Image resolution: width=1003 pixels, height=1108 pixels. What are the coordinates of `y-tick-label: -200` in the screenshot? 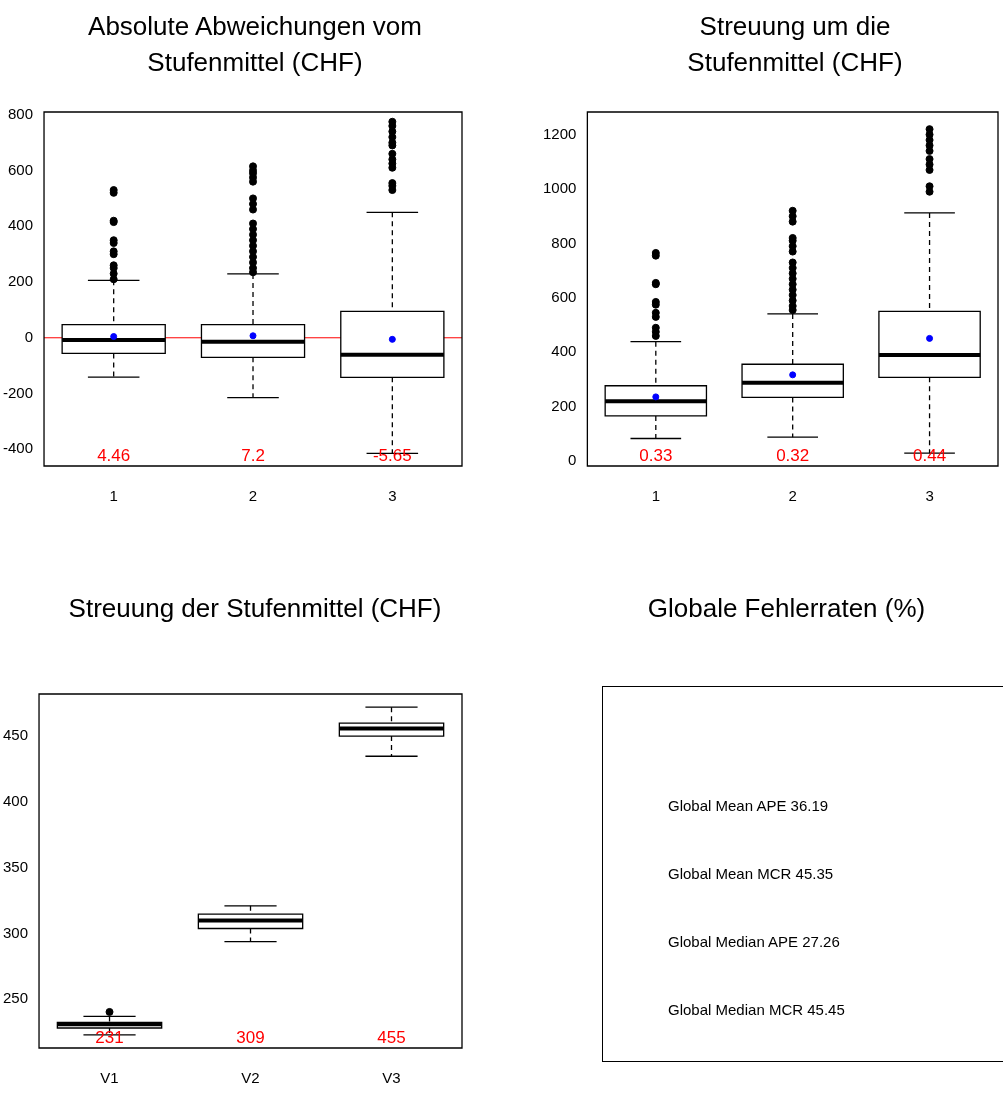 It's located at (18, 392).